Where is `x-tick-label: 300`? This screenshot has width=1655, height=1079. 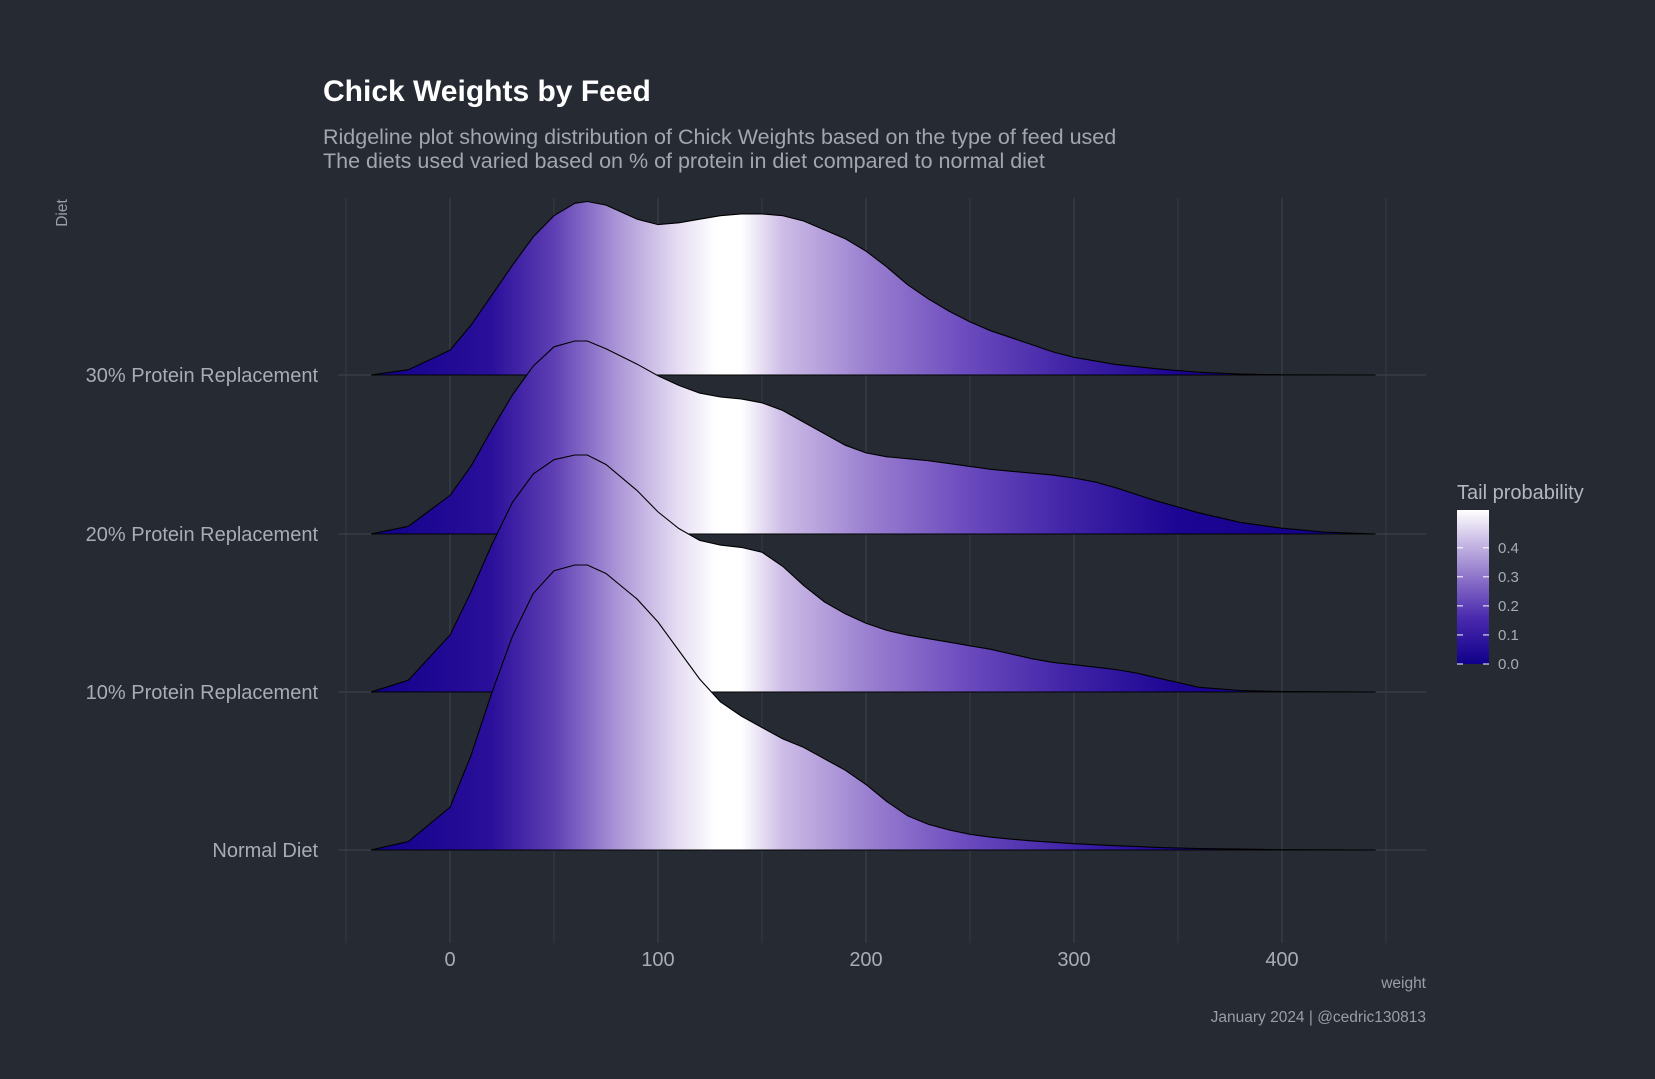
x-tick-label: 300 is located at coordinates (1073, 960).